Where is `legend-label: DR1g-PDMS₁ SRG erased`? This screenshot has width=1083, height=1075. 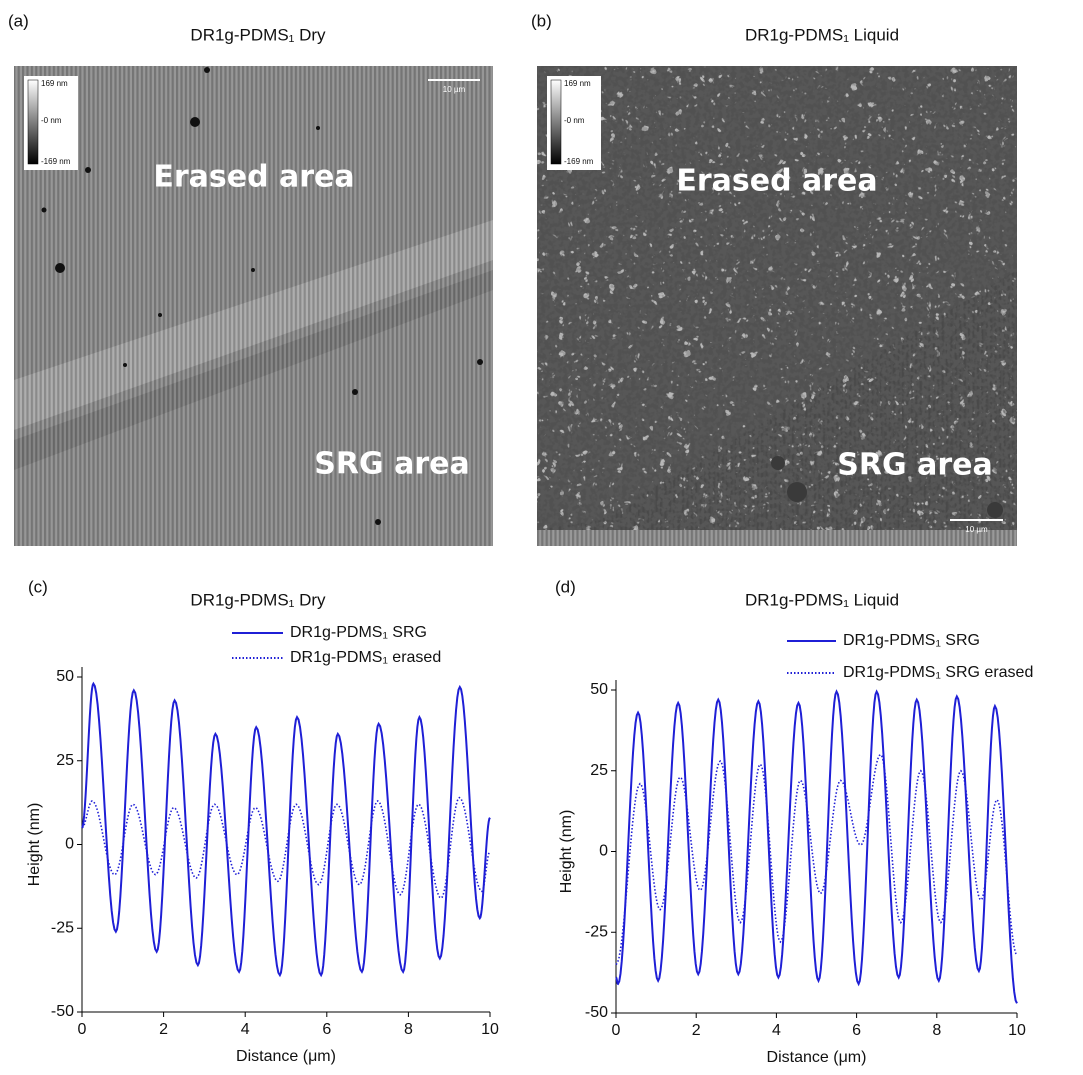 legend-label: DR1g-PDMS₁ SRG erased is located at coordinates (938, 672).